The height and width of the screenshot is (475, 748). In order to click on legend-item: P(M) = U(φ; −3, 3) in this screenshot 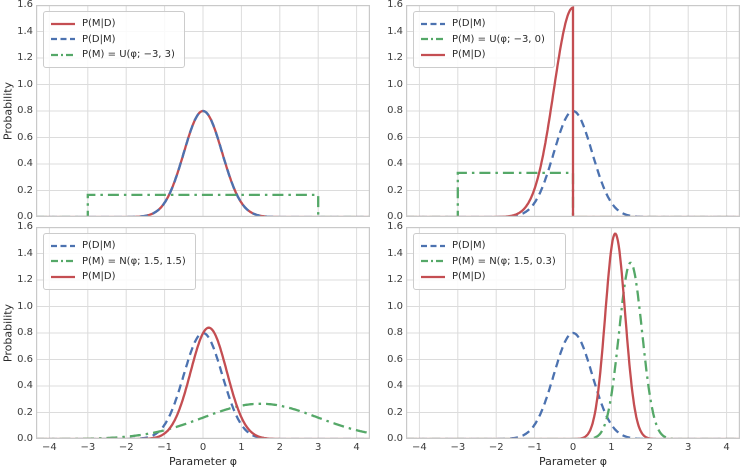, I will do `click(112, 55)`.